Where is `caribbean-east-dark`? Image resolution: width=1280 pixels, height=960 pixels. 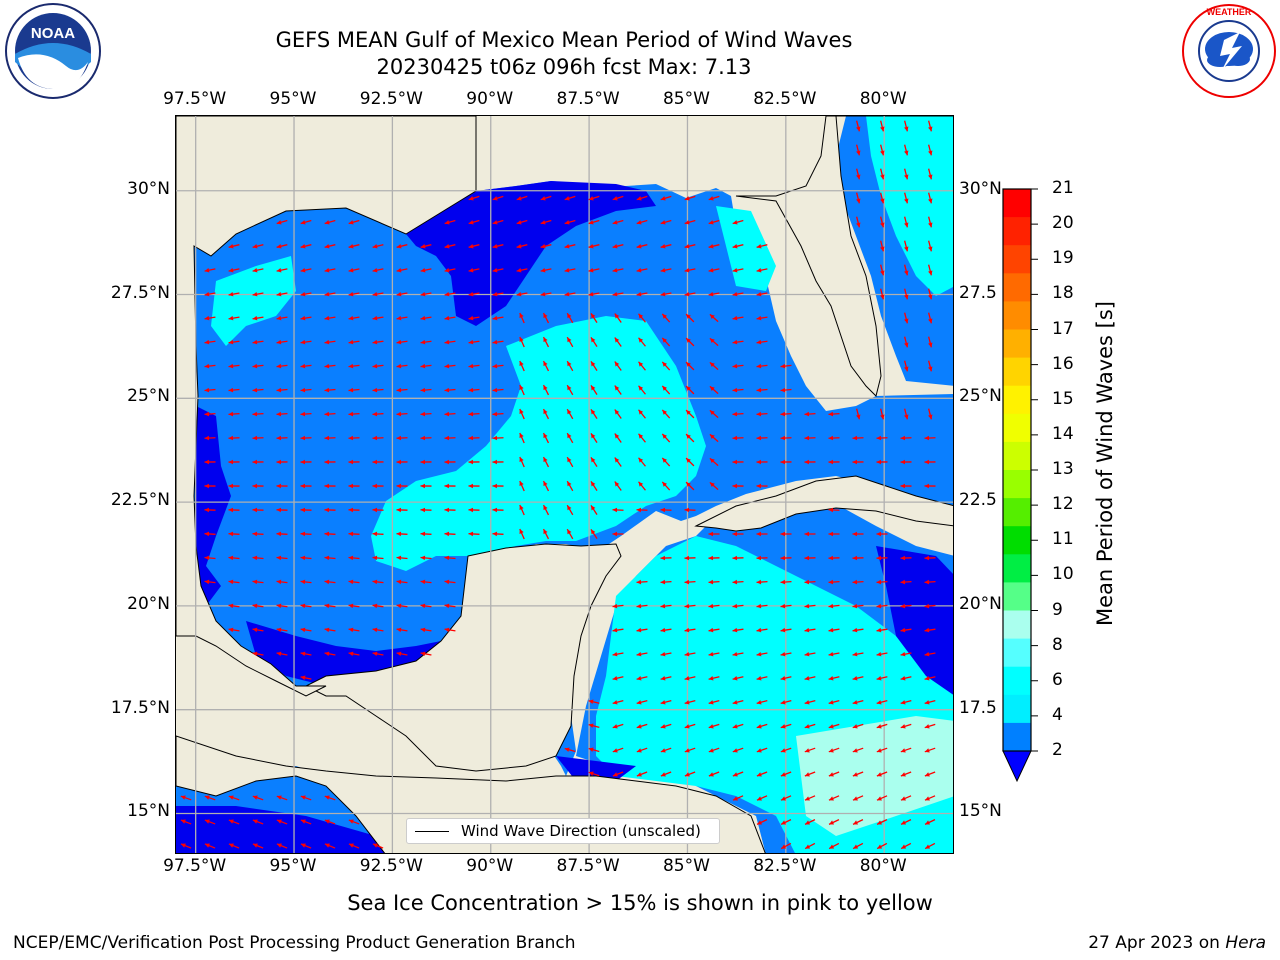 caribbean-east-dark is located at coordinates (914, 620).